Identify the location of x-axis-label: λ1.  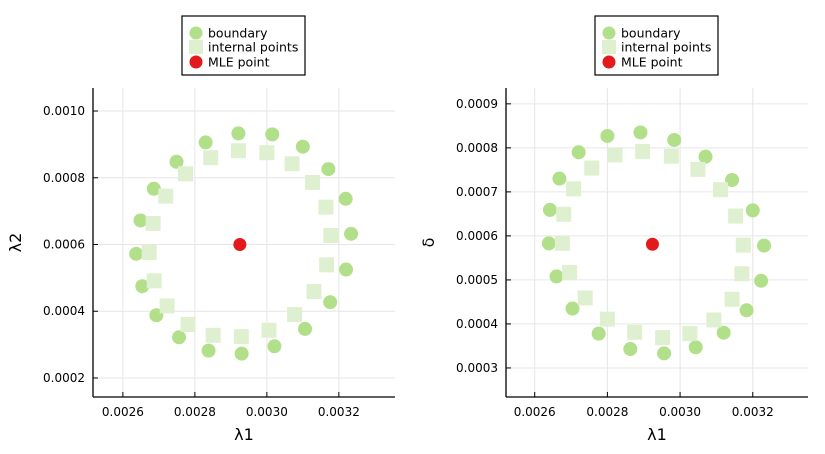
(244, 434).